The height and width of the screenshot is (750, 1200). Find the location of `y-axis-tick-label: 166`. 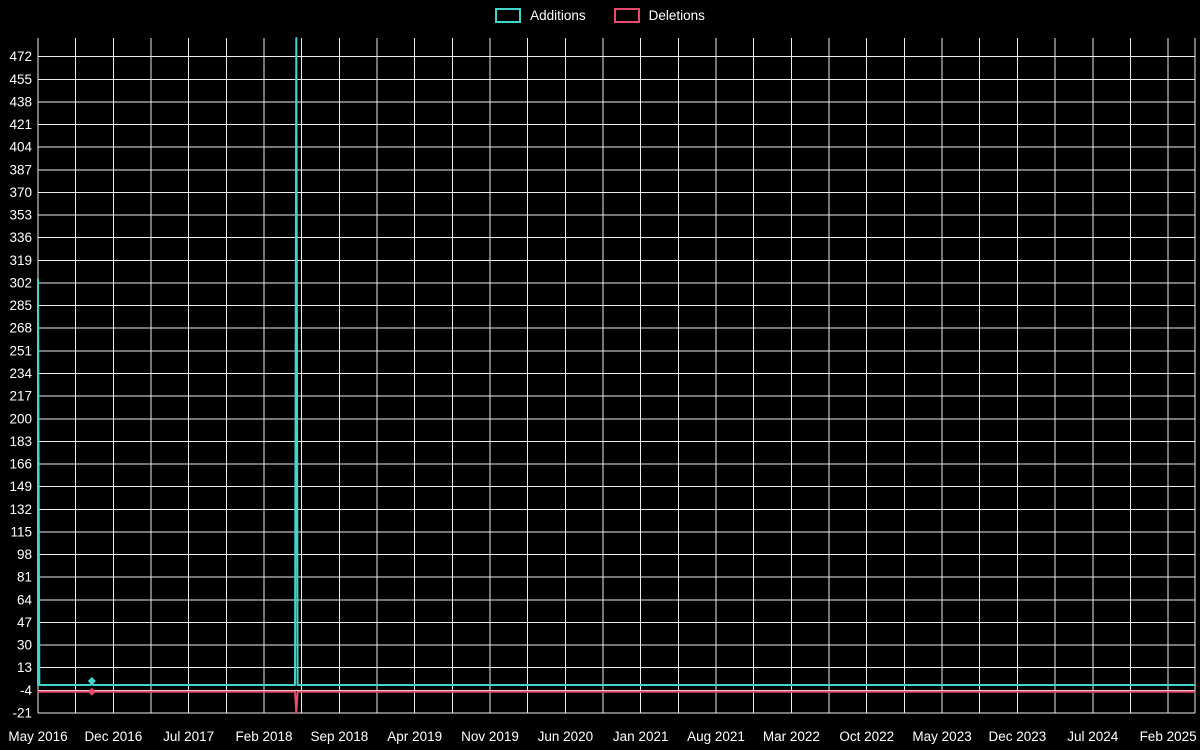

y-axis-tick-label: 166 is located at coordinates (20, 464).